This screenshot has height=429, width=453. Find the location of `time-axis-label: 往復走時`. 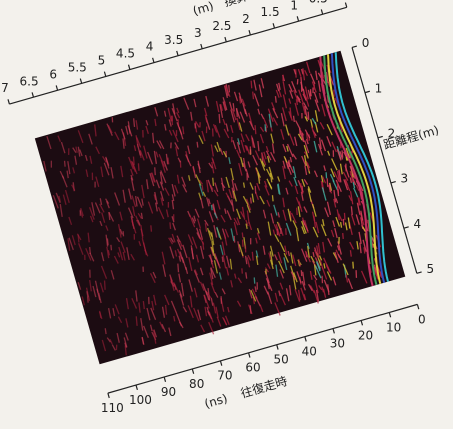

time-axis-label: 往復走時 is located at coordinates (264, 387).